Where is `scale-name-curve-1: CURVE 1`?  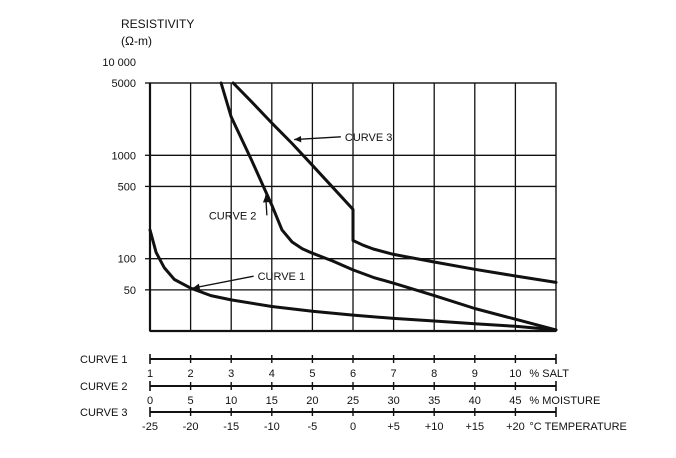 scale-name-curve-1: CURVE 1 is located at coordinates (103, 360).